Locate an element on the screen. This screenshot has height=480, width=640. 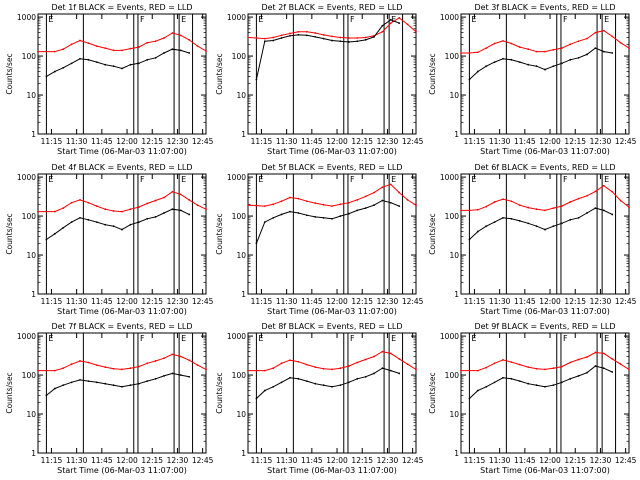
plot-frame is located at coordinates (545, 393).